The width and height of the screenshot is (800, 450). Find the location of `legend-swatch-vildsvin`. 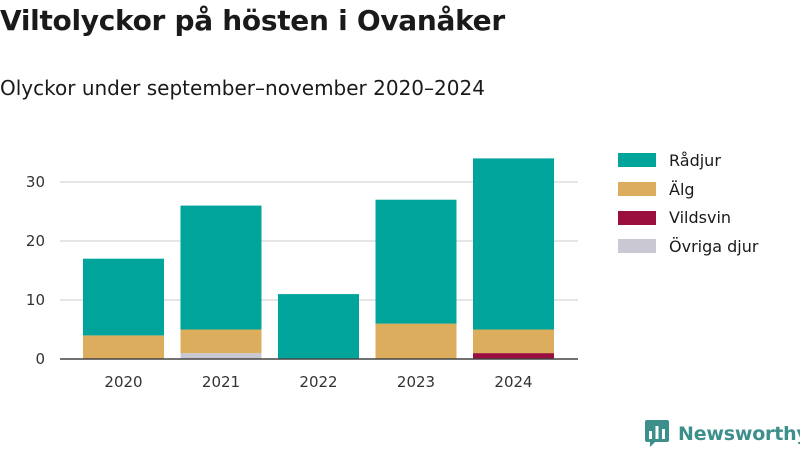

legend-swatch-vildsvin is located at coordinates (637, 217).